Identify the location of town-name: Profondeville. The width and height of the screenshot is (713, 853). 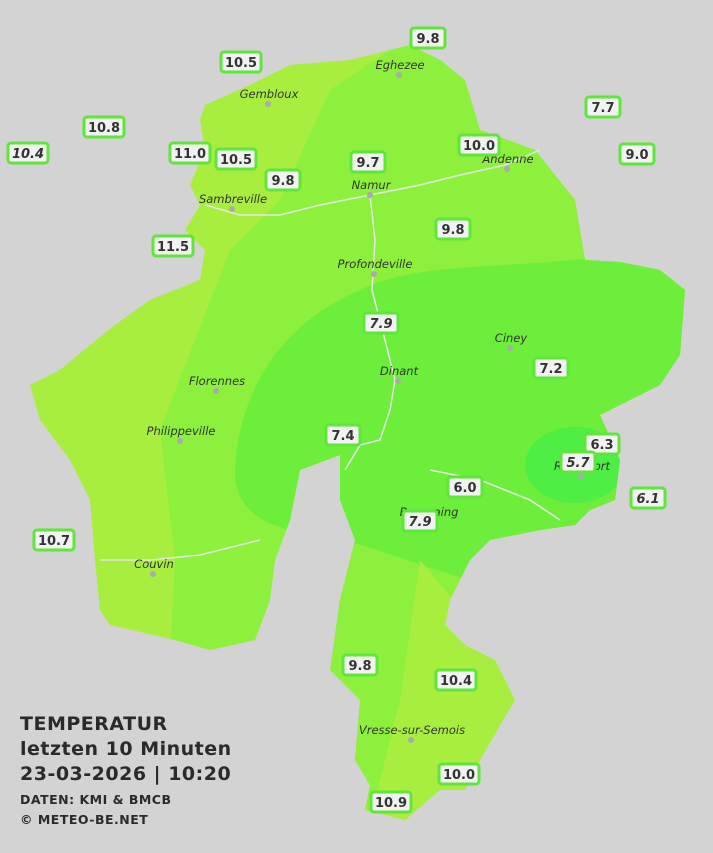
(375, 264).